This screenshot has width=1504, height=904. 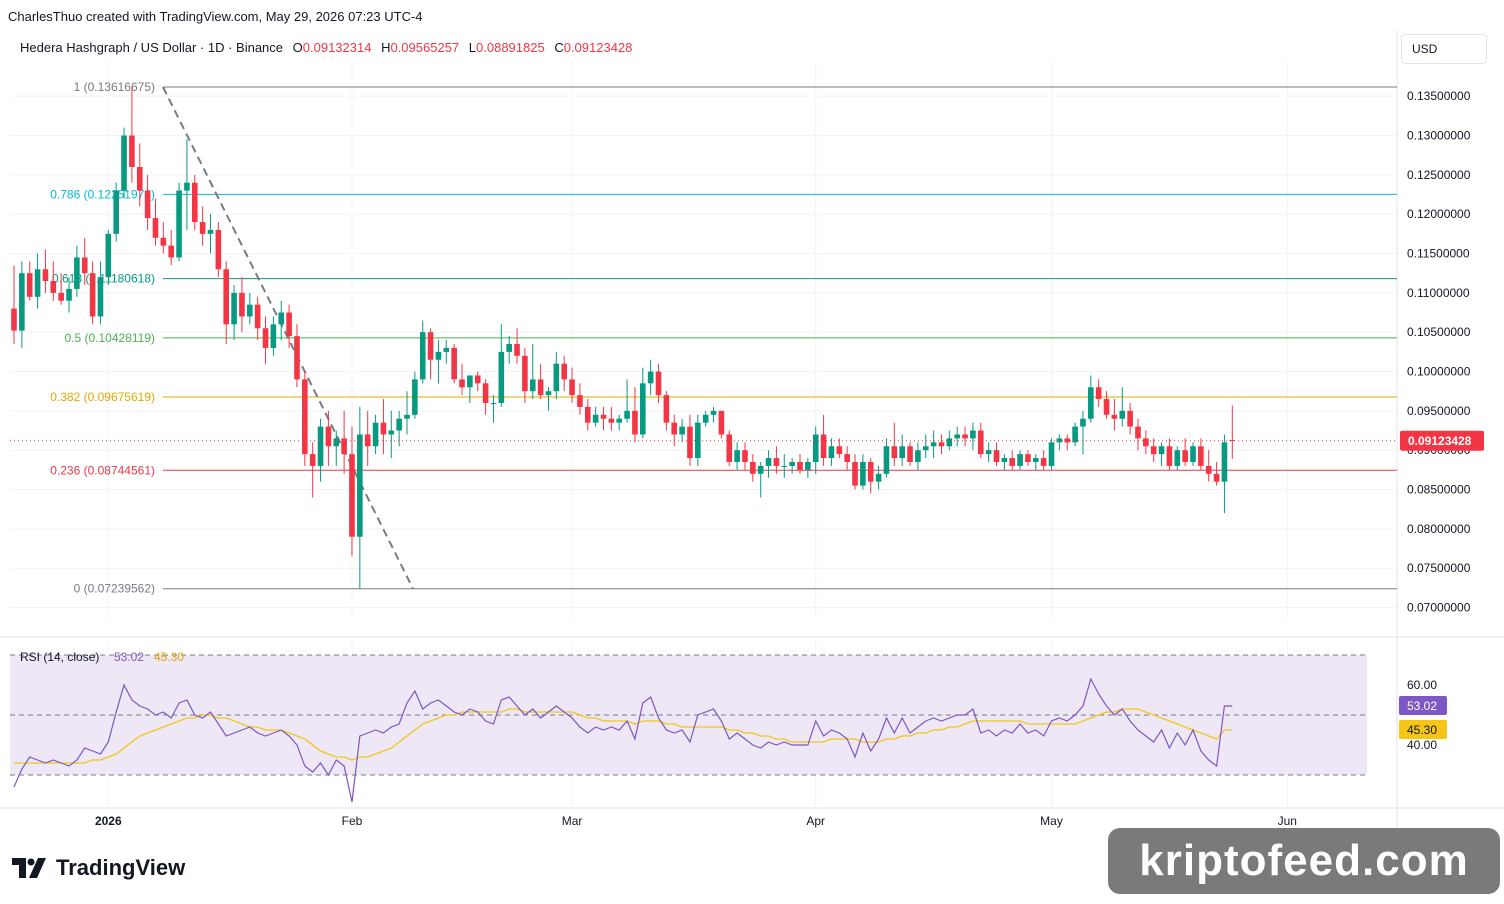 I want to click on price-tick-label: 0.09000000, so click(x=1439, y=450).